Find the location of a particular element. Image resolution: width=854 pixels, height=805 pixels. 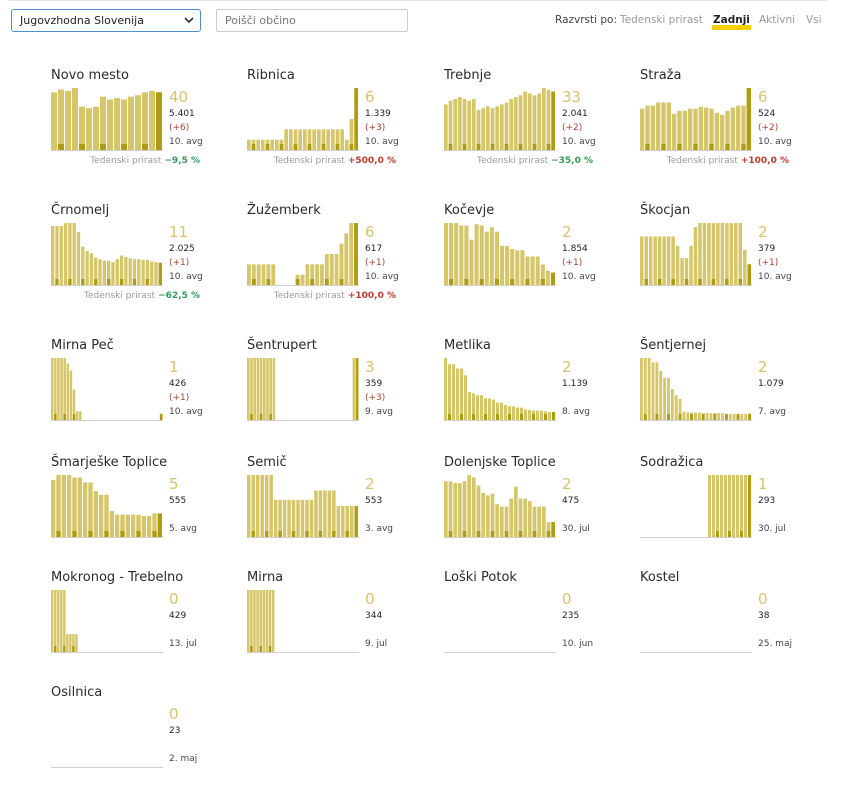

sort-option-weekly-growth: Tedenski prirast is located at coordinates (661, 20).